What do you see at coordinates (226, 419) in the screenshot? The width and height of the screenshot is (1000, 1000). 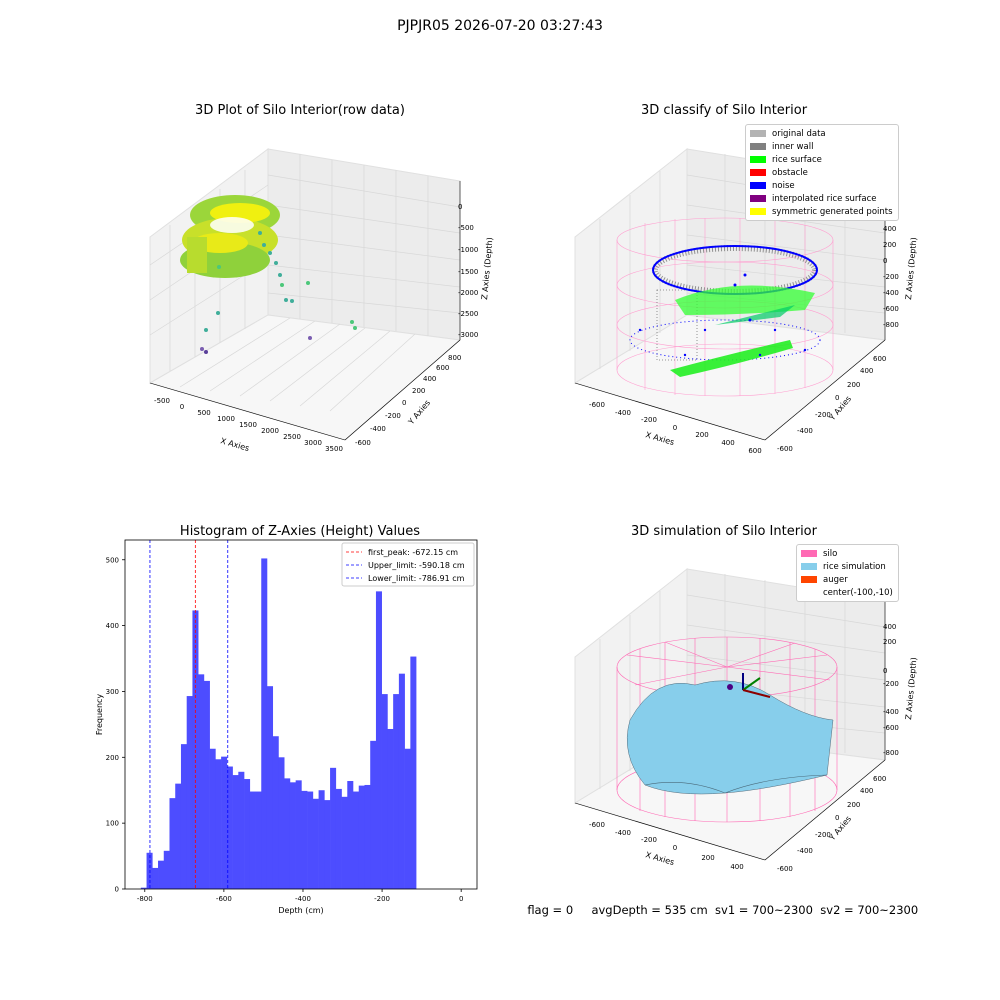 I see `raw-xtick: 1000` at bounding box center [226, 419].